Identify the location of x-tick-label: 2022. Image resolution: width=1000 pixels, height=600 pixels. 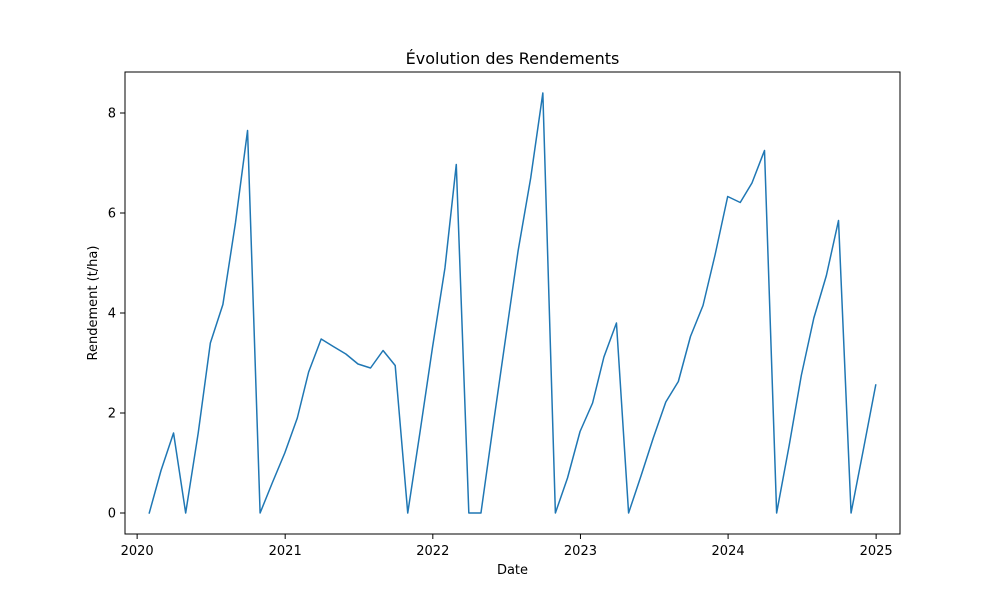
(432, 551).